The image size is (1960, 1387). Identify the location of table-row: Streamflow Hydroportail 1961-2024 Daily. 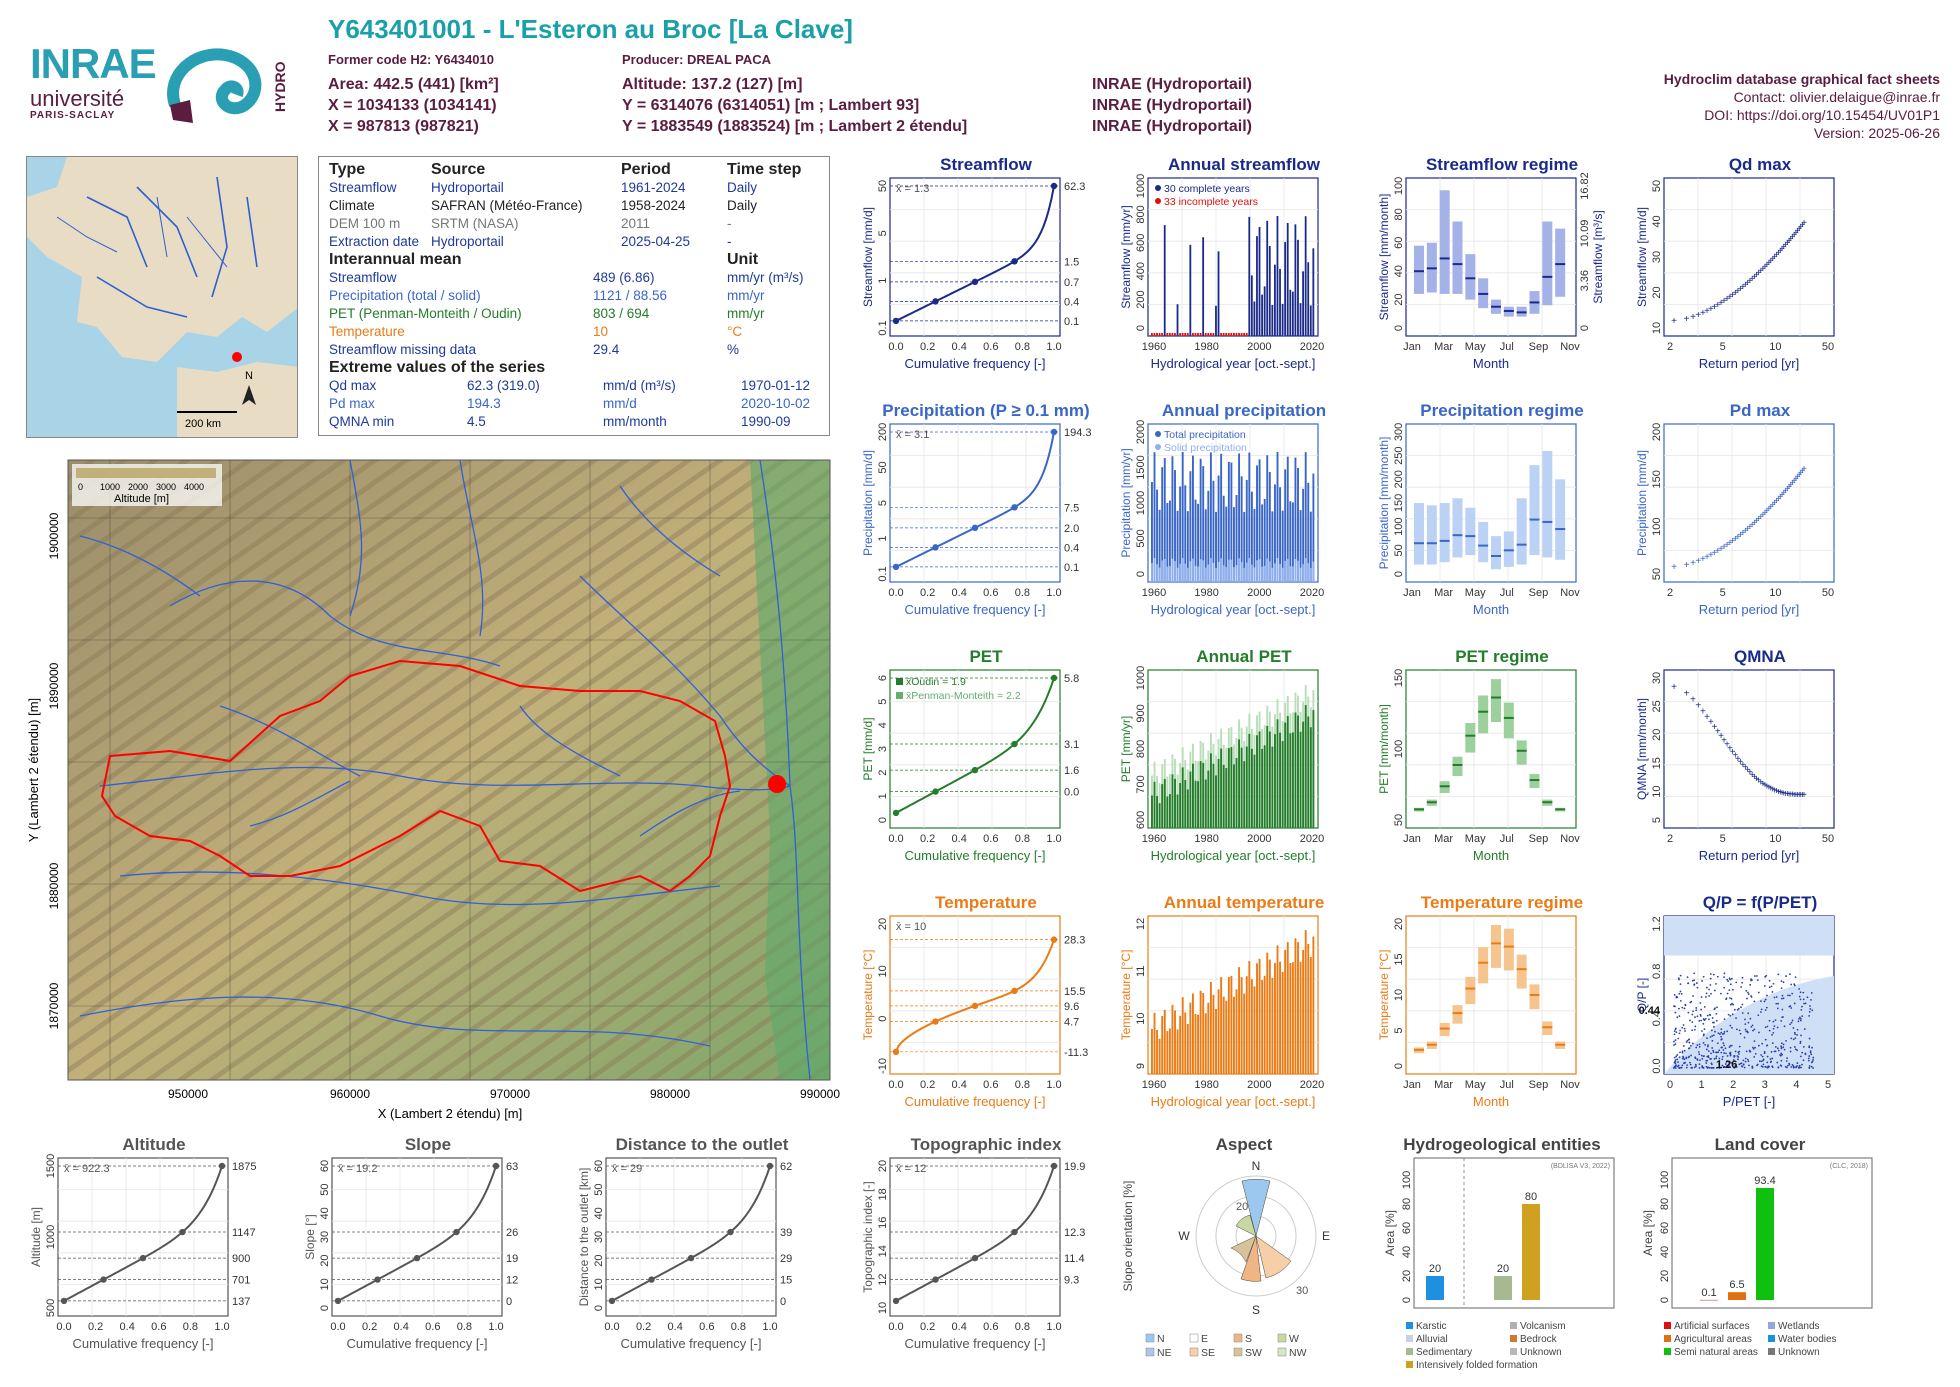
(543, 187).